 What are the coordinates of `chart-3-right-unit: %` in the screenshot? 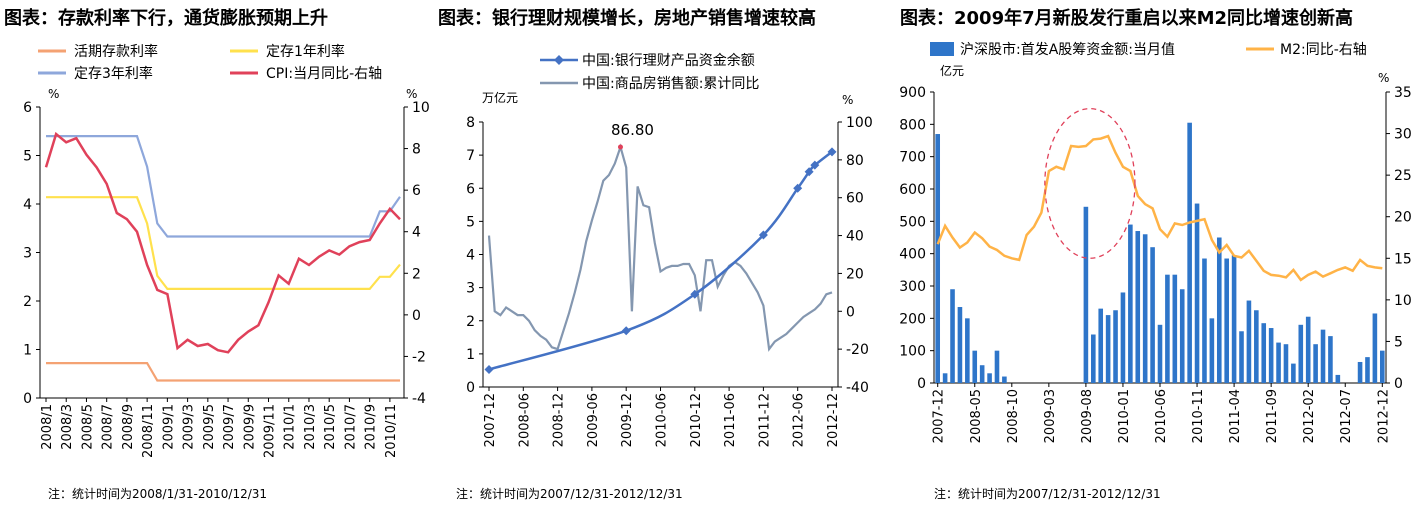 It's located at (1383, 78).